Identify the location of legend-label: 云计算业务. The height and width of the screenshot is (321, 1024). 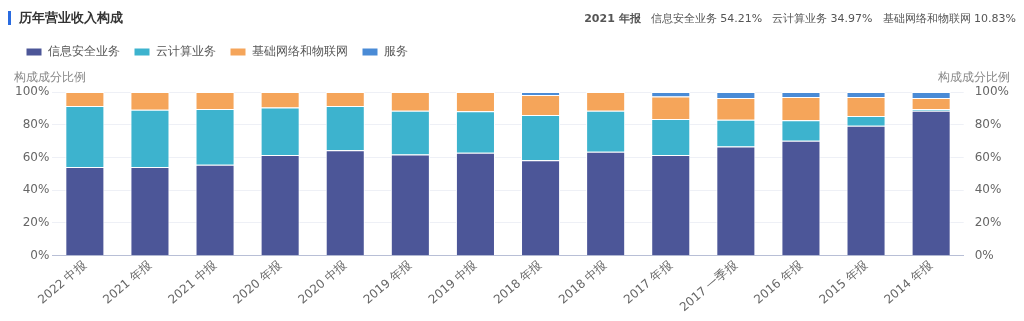
(186, 51).